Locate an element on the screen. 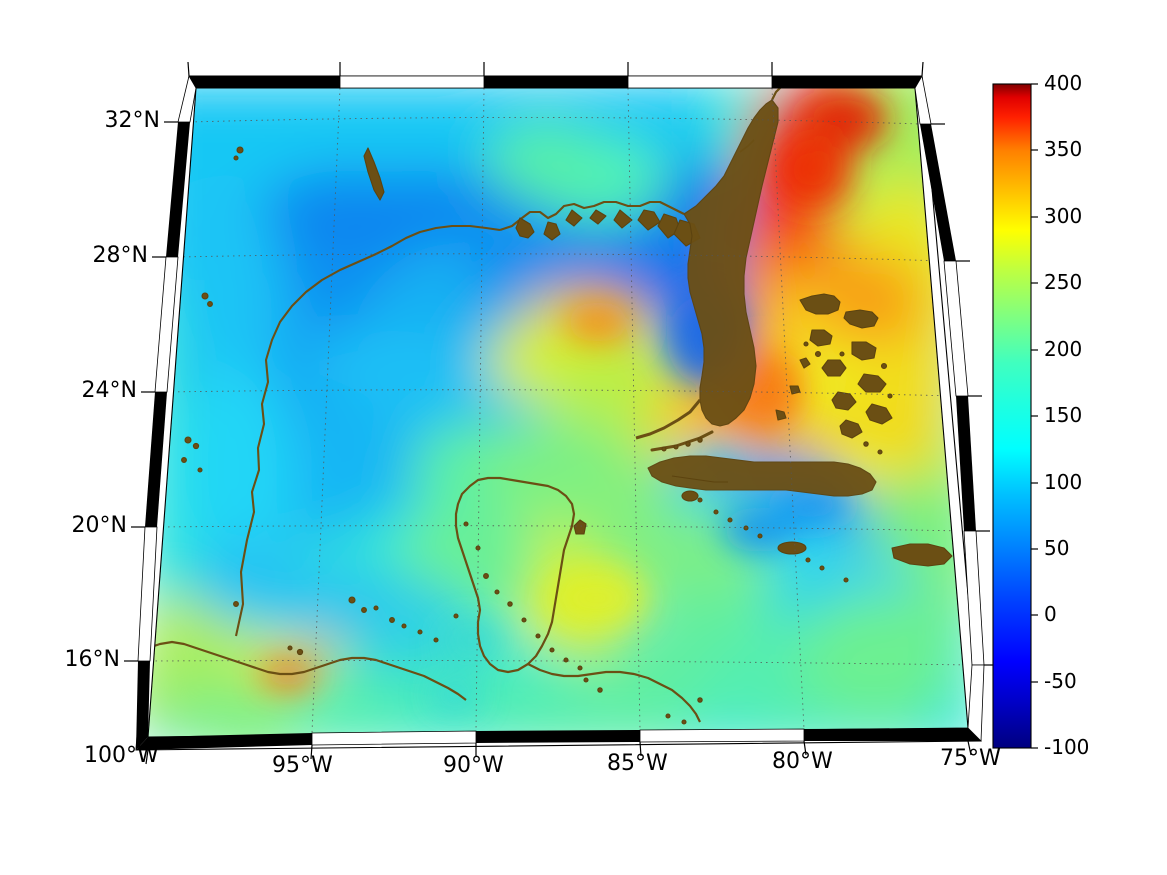 Image resolution: width=1167 pixels, height=875 pixels. colorbar-label-50: 50 is located at coordinates (1057, 548).